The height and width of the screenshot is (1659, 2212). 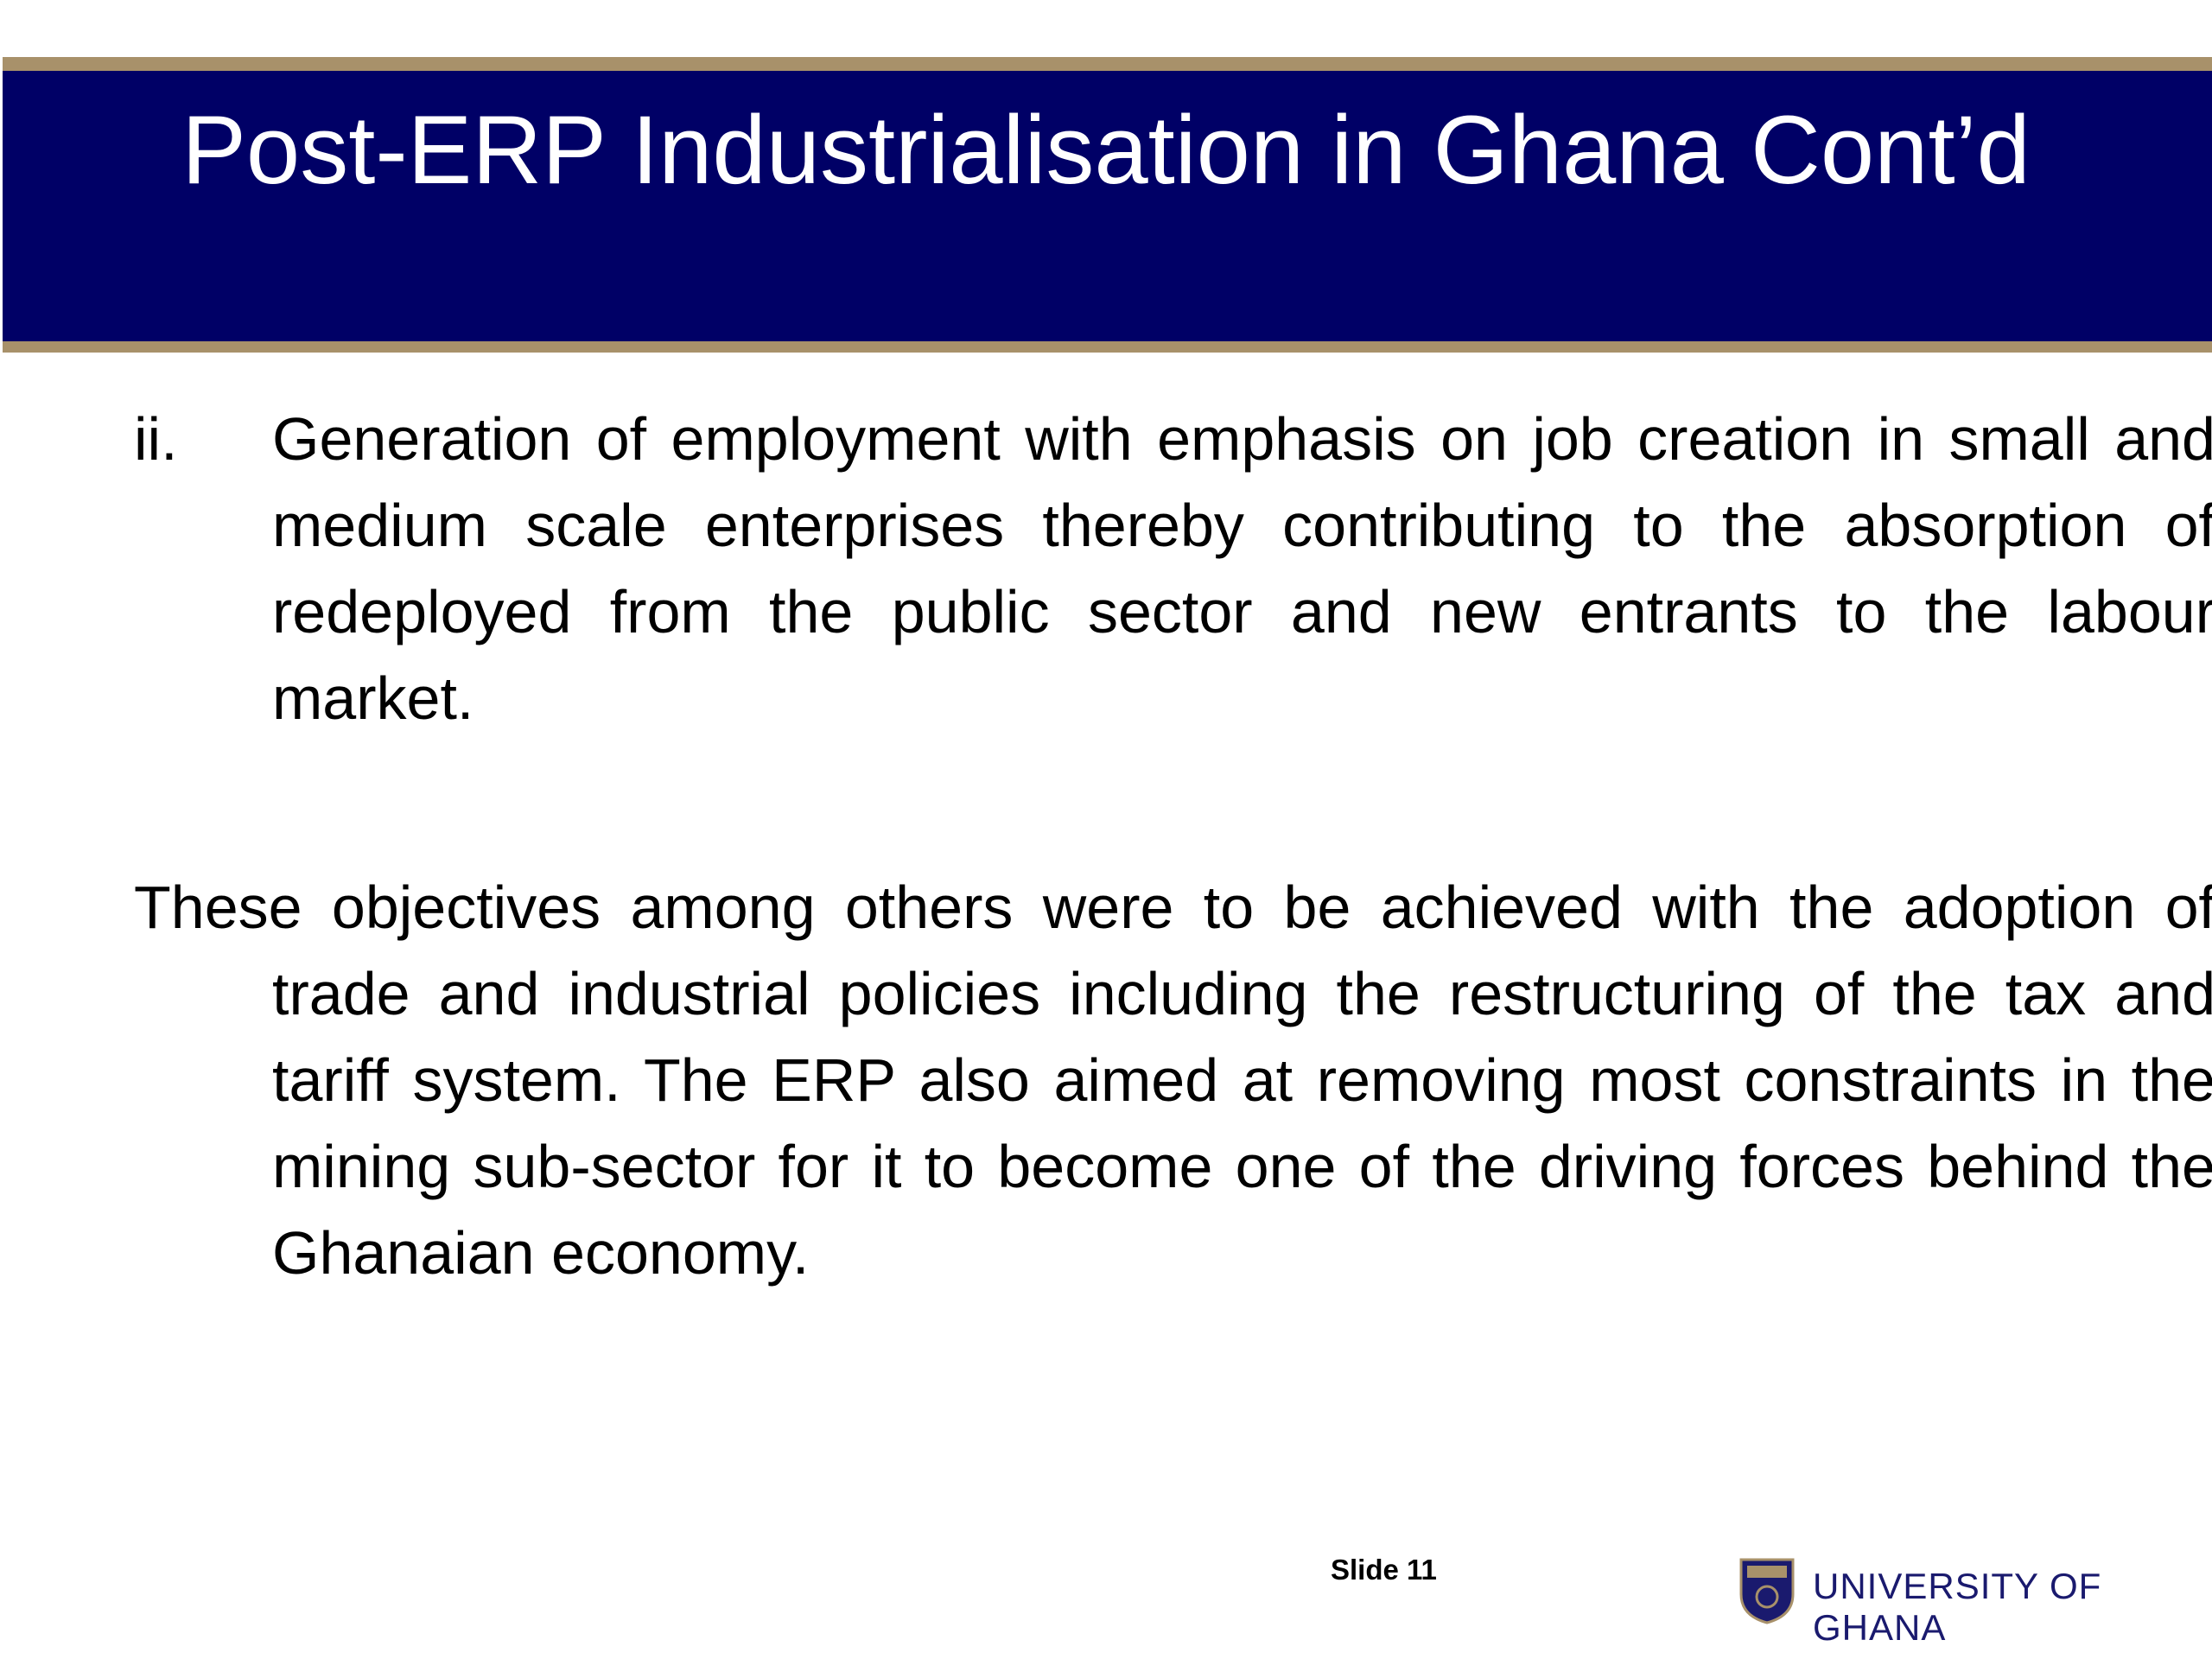 I want to click on slide-number: Slide 11, so click(x=1384, y=1570).